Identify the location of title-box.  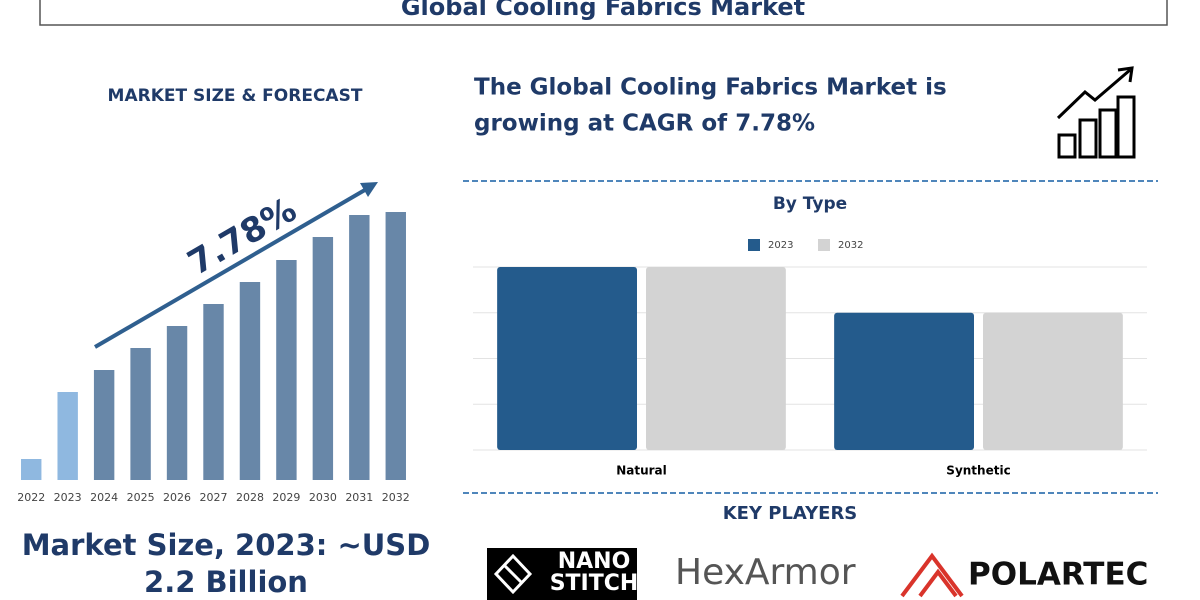
(603, 13).